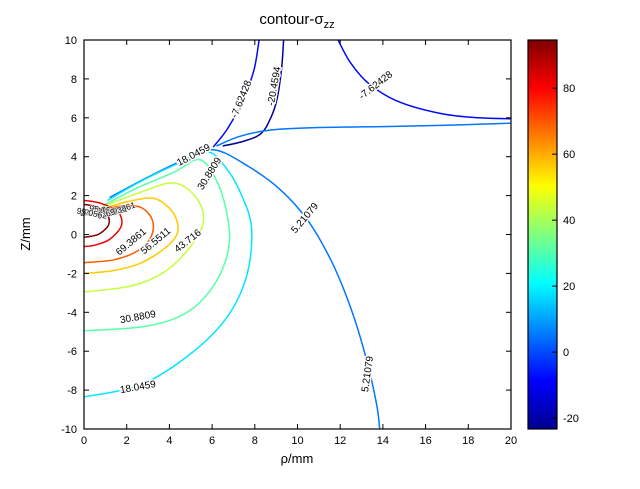 The image size is (640, 489). Describe the element at coordinates (425, 441) in the screenshot. I see `x-tick-label: 16` at that location.